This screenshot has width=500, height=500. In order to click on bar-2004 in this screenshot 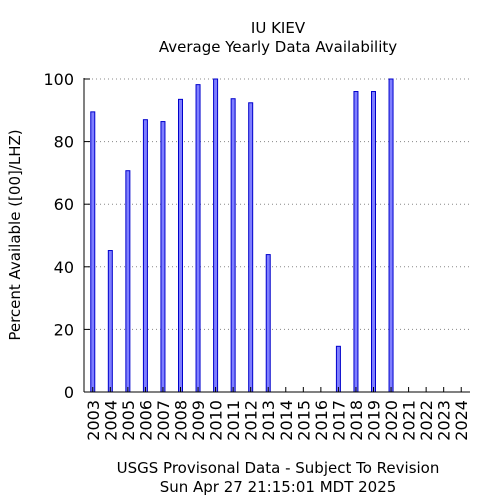, I will do `click(110, 321)`.